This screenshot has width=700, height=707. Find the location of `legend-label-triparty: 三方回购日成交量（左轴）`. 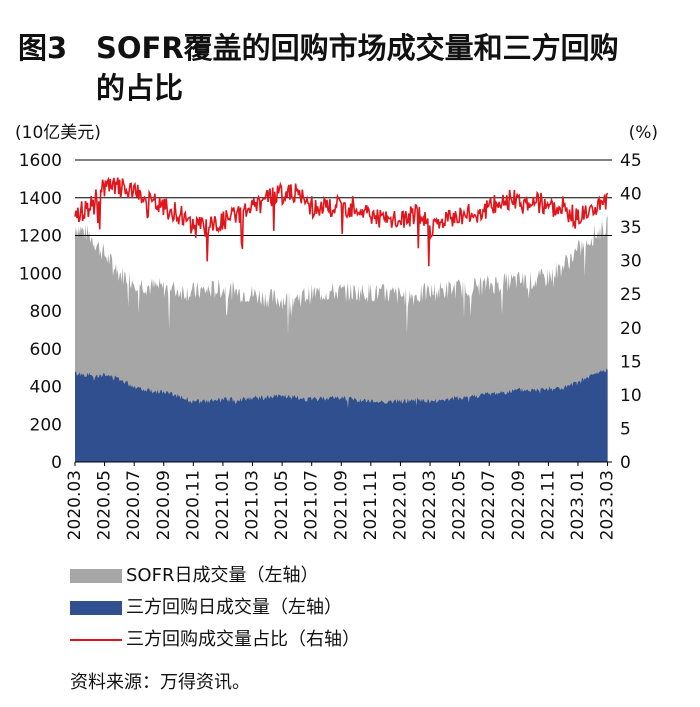

legend-label-triparty: 三方回购日成交量（左轴） is located at coordinates (234, 607).